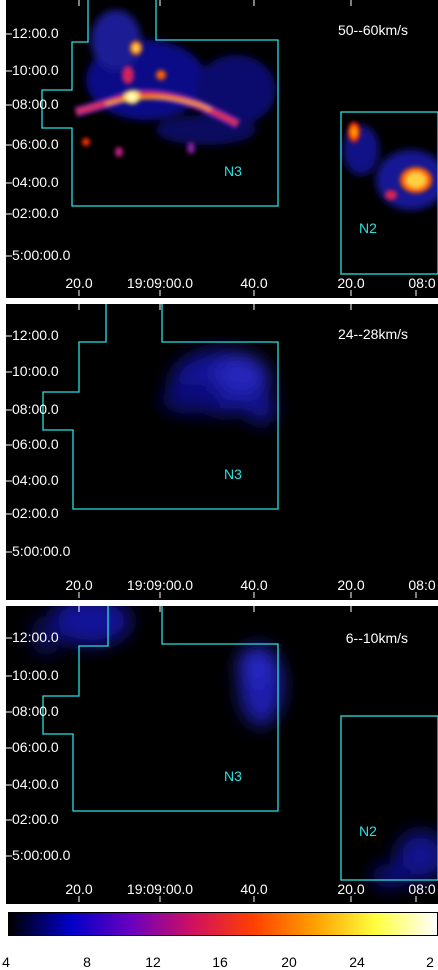 The width and height of the screenshot is (438, 970). Describe the element at coordinates (430, 962) in the screenshot. I see `colorbar-tick-label: 2` at that location.